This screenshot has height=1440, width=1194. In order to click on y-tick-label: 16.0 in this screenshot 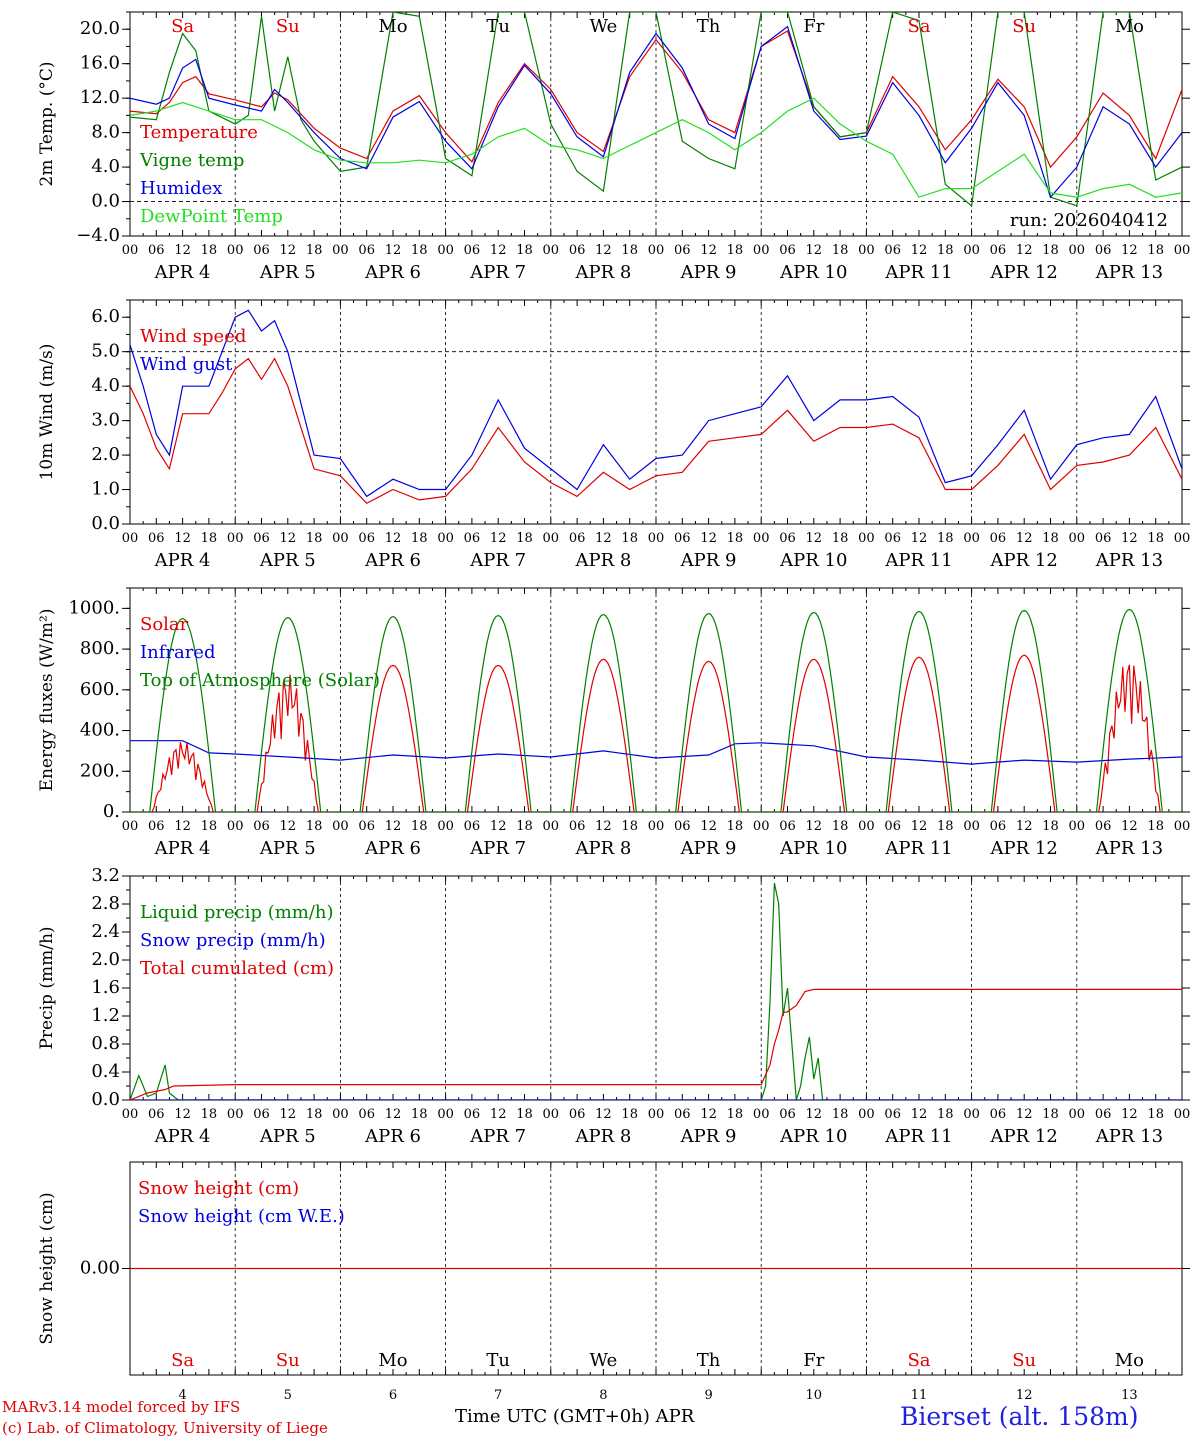, I will do `click(100, 63)`.